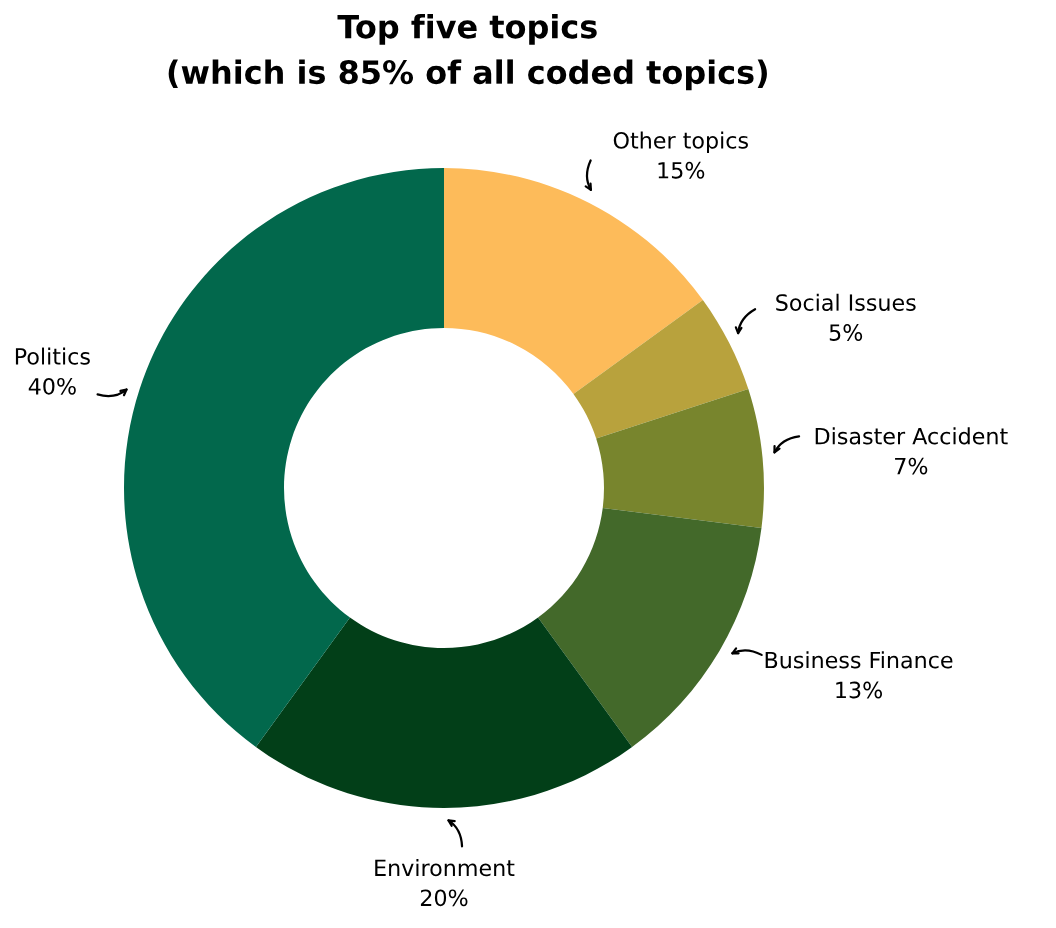 This screenshot has width=1056, height=928. Describe the element at coordinates (681, 170) in the screenshot. I see `data-label: 15%` at that location.